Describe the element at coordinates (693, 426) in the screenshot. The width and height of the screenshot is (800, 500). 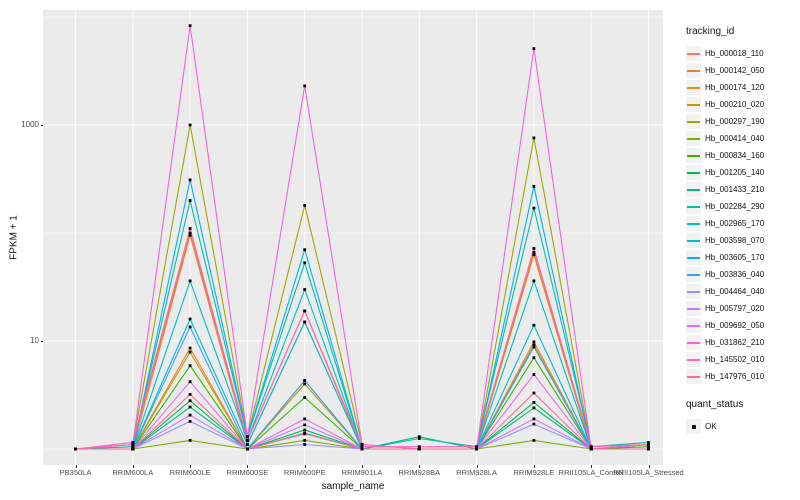
I see `point-square-icon` at that location.